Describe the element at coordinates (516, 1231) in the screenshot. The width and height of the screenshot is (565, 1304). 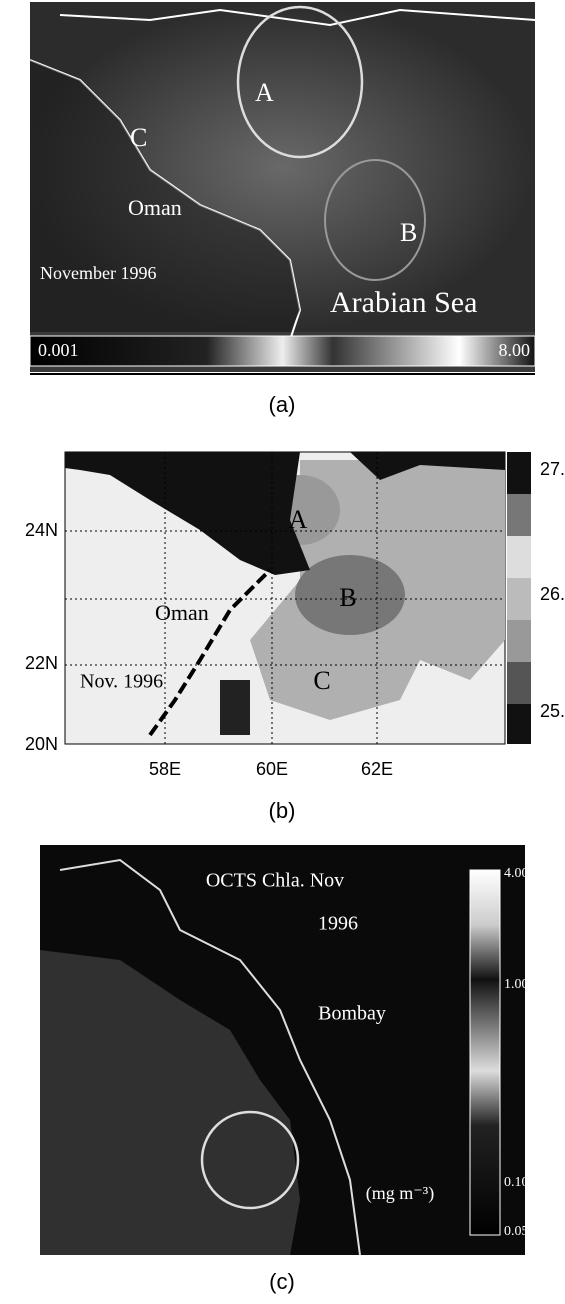
I see `scale-tick: 0.05` at that location.